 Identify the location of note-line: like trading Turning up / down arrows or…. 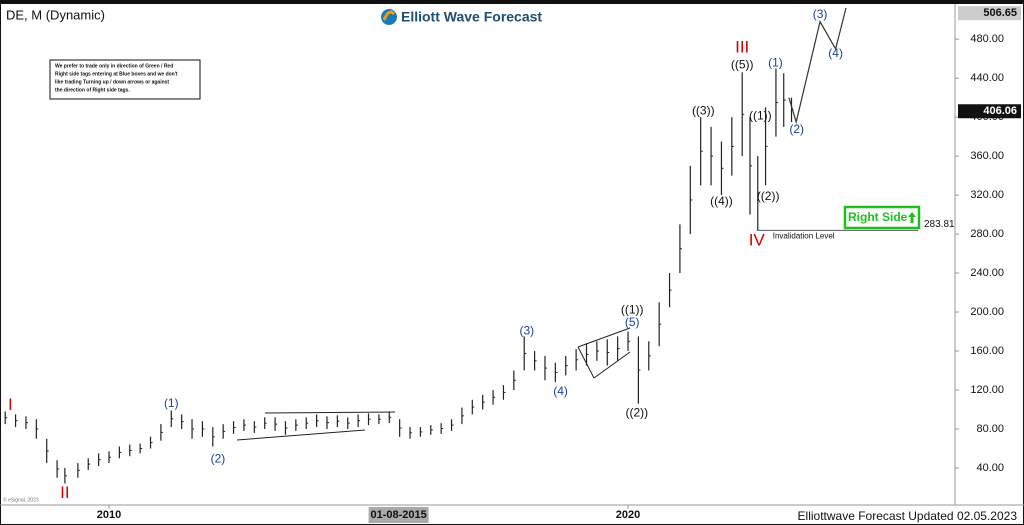
(112, 82).